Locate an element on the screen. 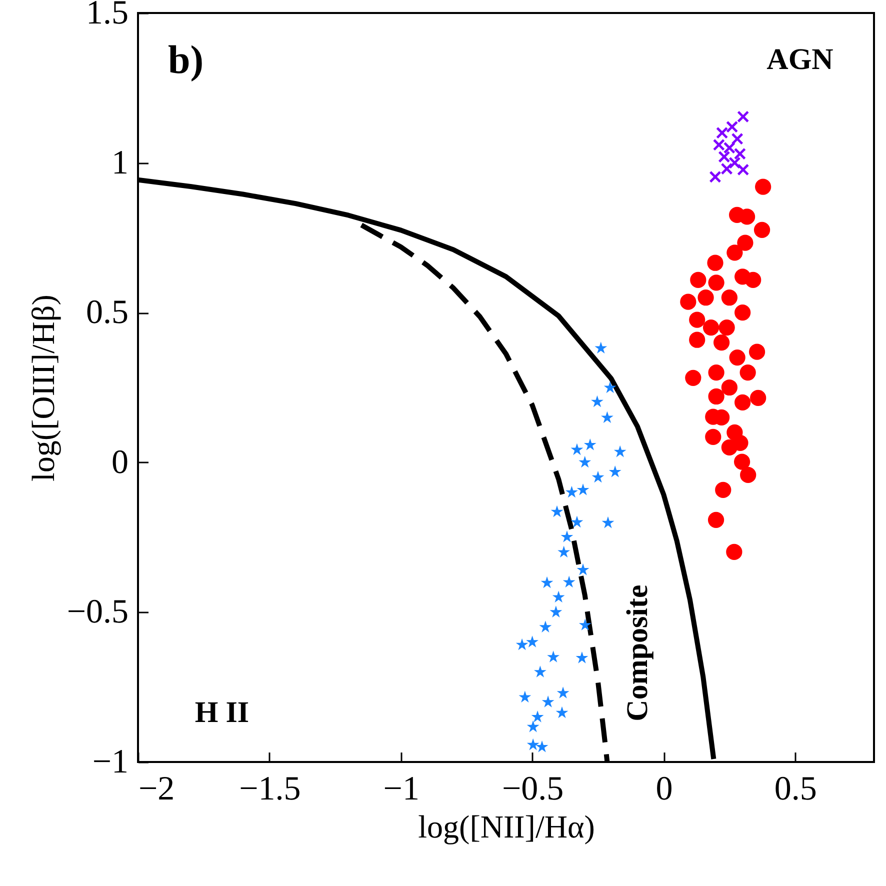 This screenshot has height=886, width=886. y-tick-label: −0.5 is located at coordinates (97, 612).